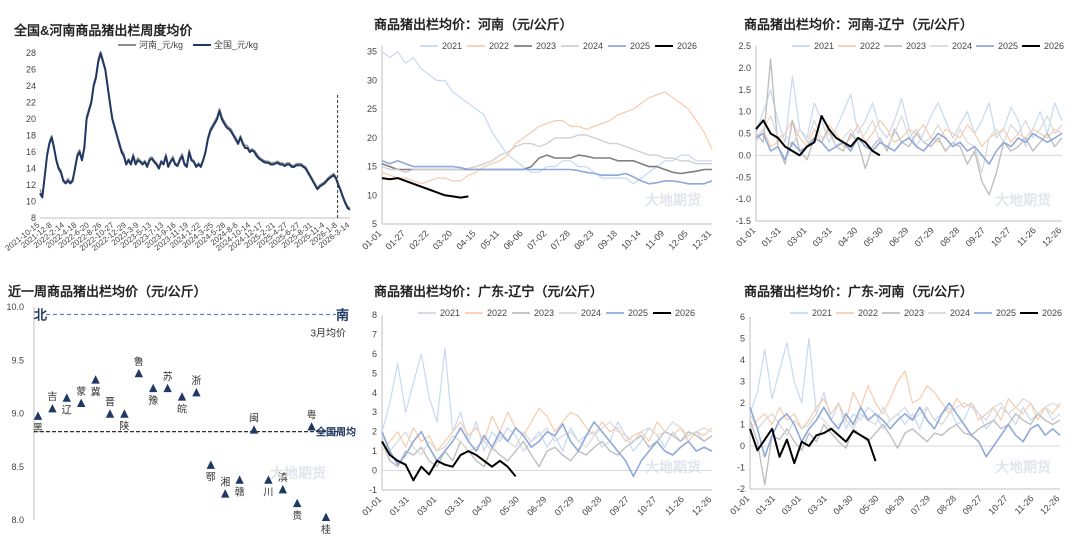 The width and height of the screenshot is (1080, 539). What do you see at coordinates (107, 291) in the screenshot?
I see `chart-title: 近一周商品猪出栏均价（元/公斤）` at bounding box center [107, 291].